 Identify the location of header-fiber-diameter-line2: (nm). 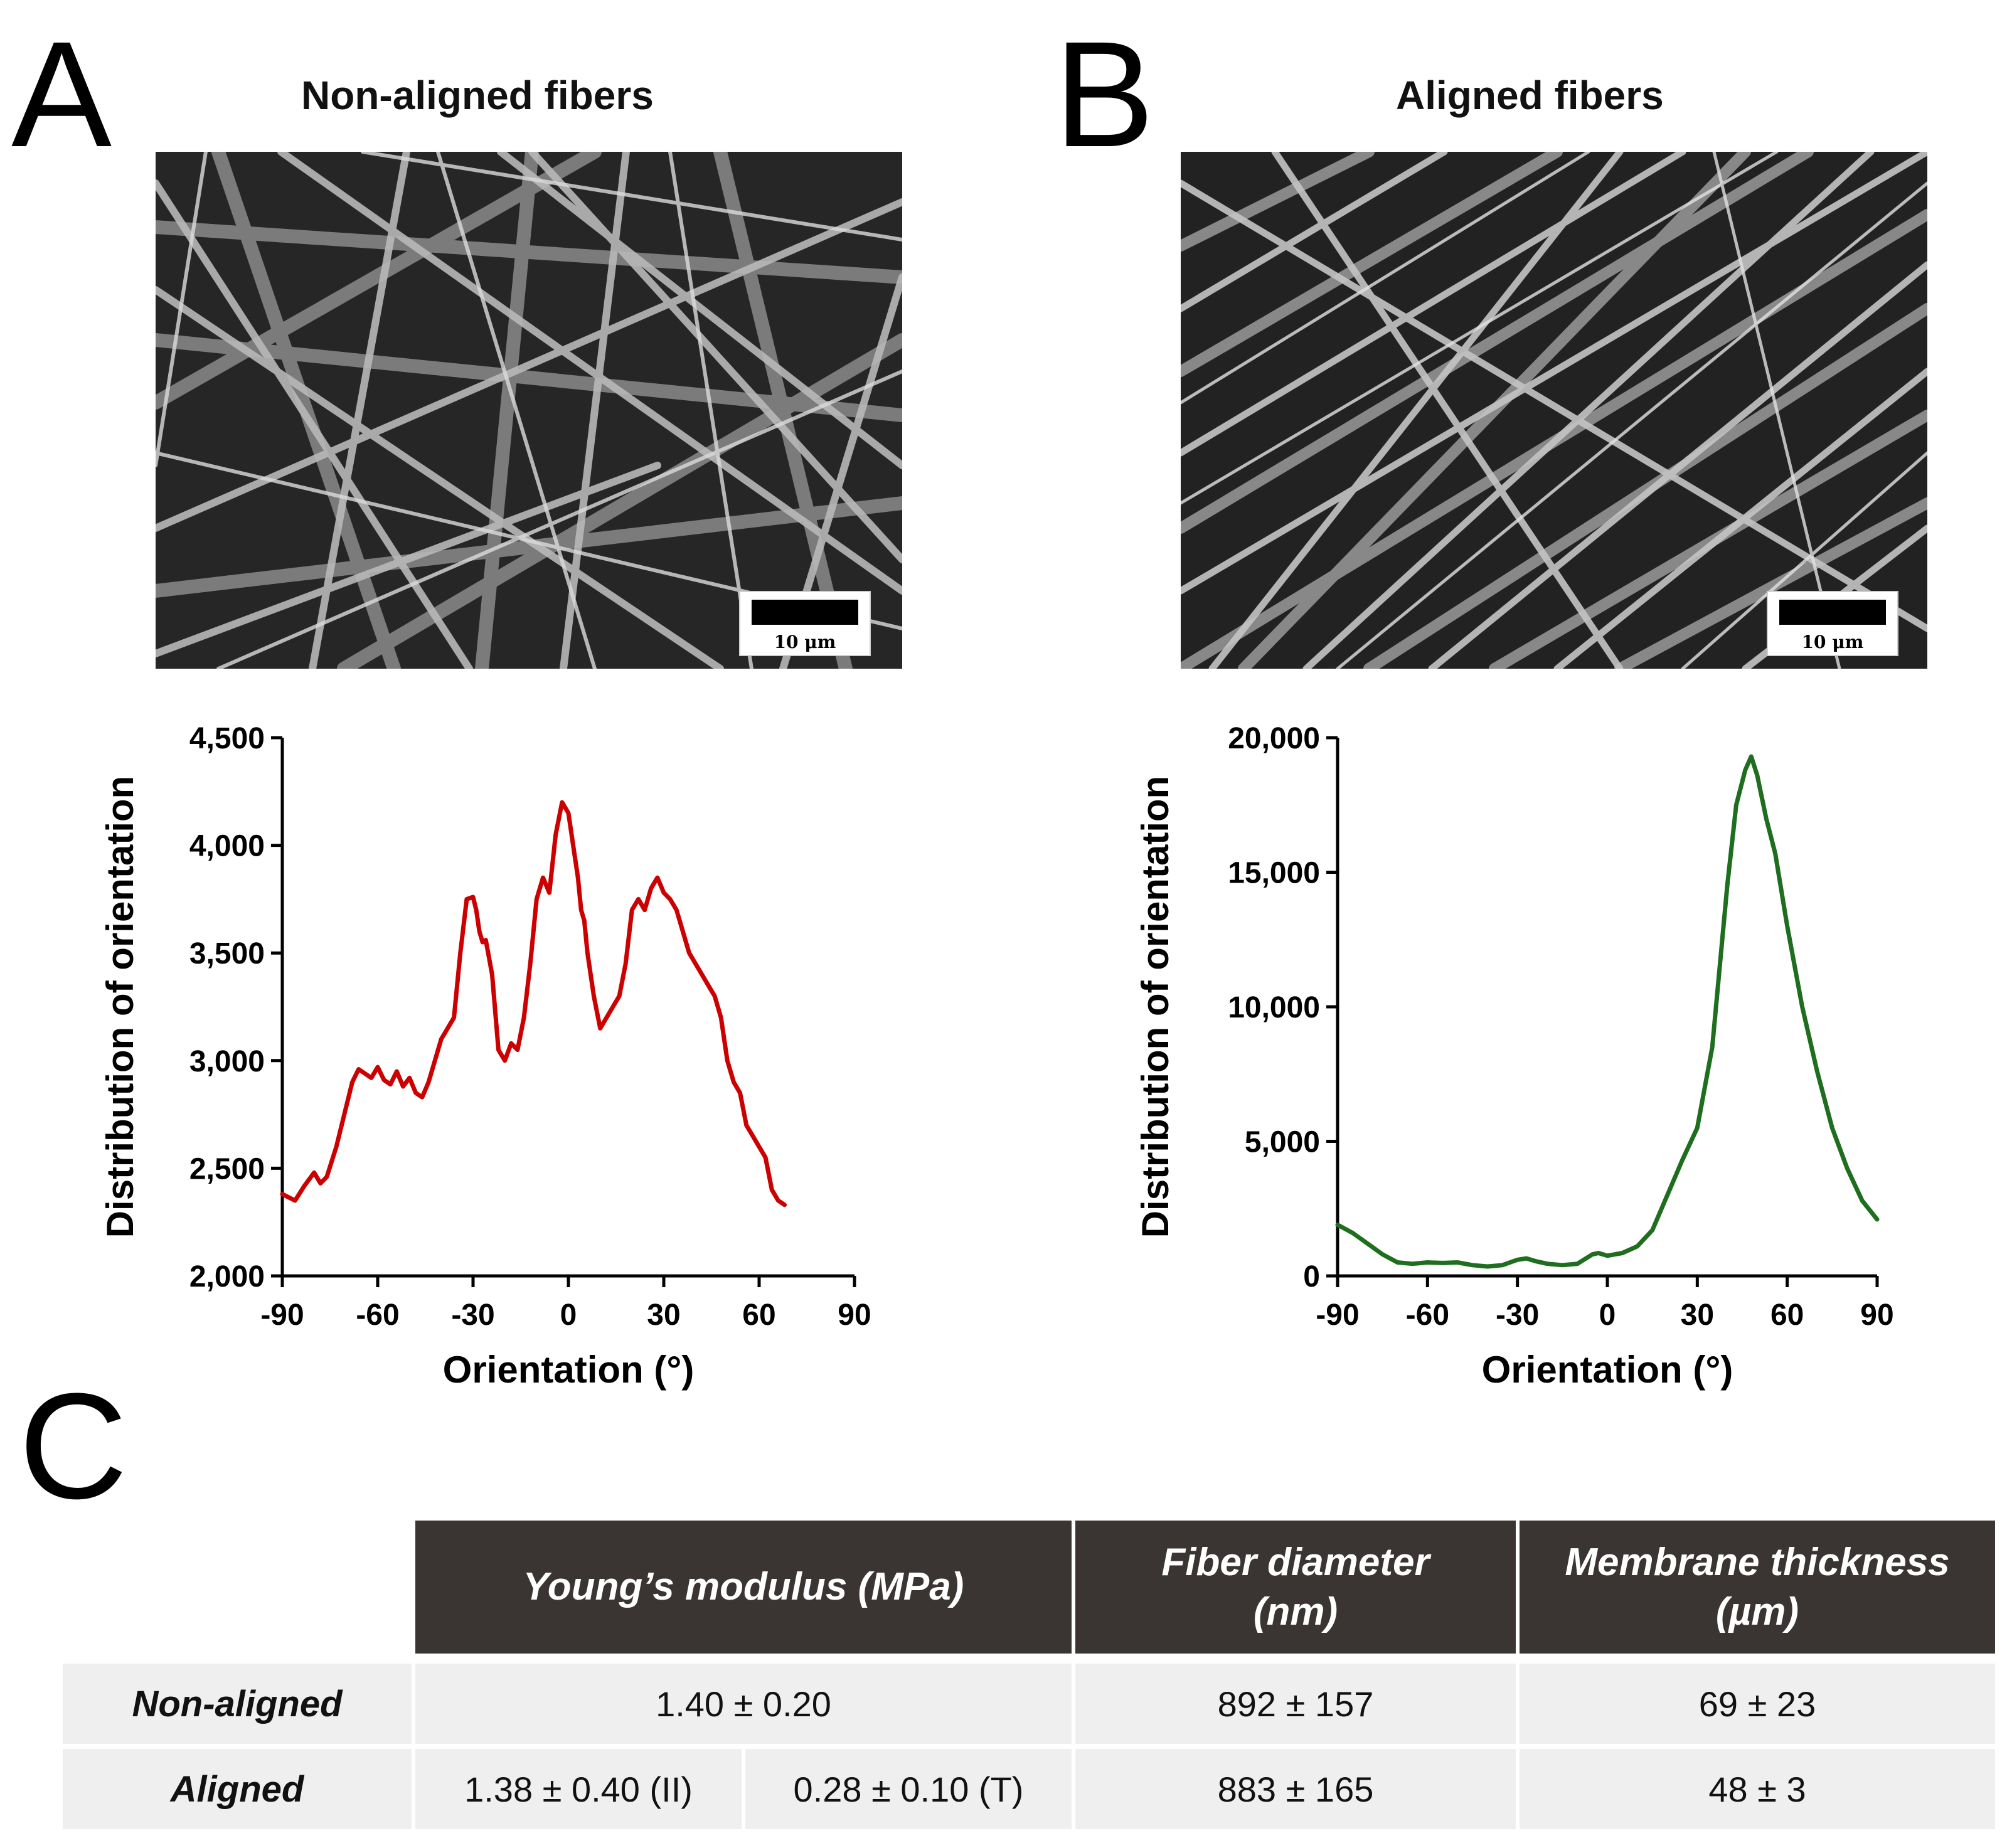
(1295, 1611).